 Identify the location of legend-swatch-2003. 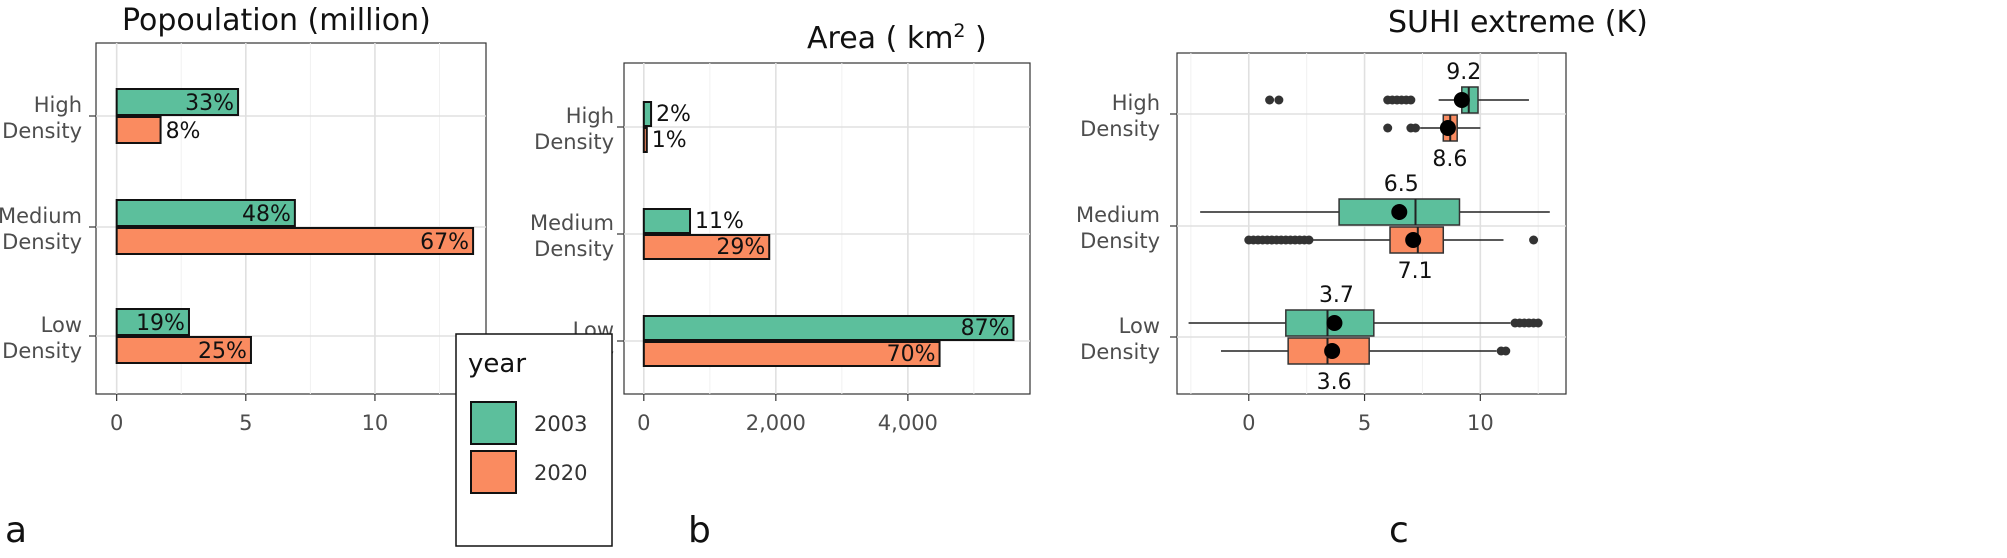
(493, 423).